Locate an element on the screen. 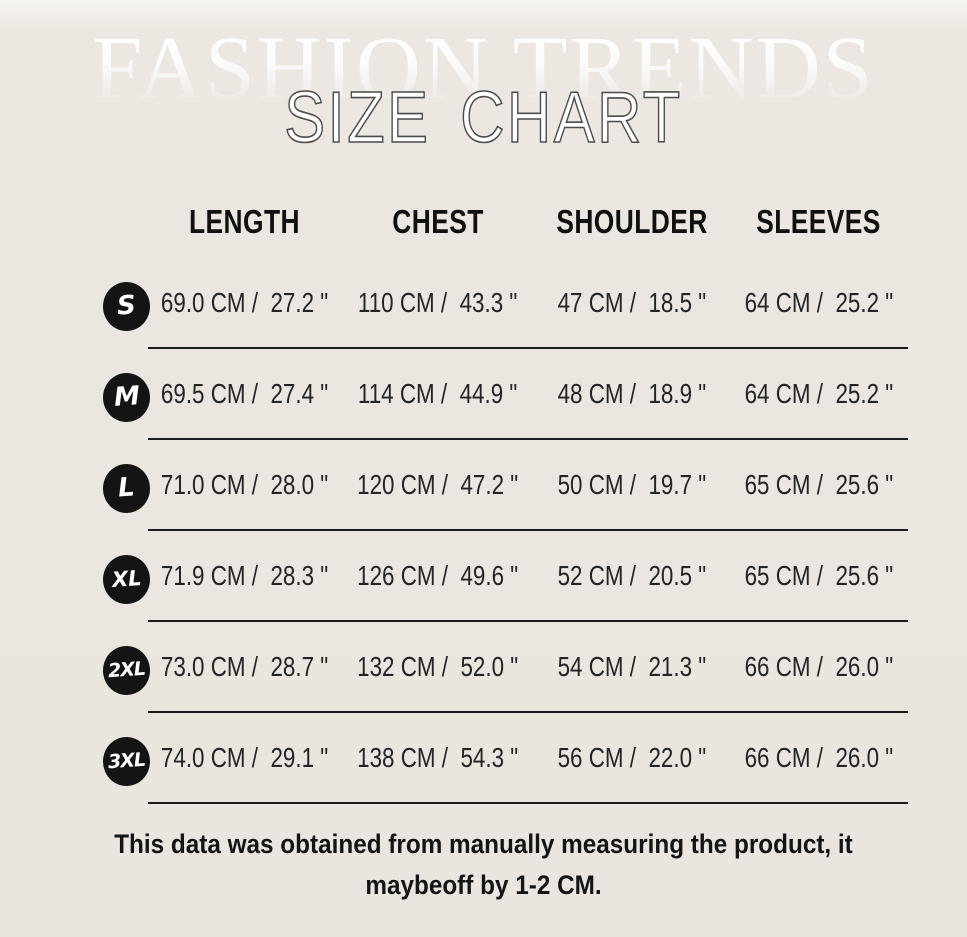 Image resolution: width=967 pixels, height=937 pixels. footer-line-2: maybeoff by 1-2 CM. is located at coordinates (483, 885).